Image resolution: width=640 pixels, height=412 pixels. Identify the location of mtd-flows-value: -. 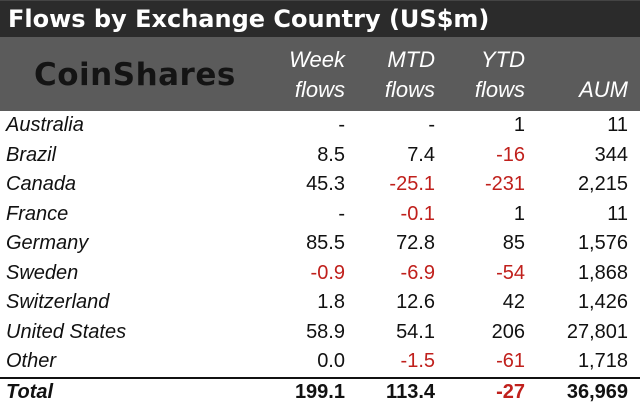
(431, 125).